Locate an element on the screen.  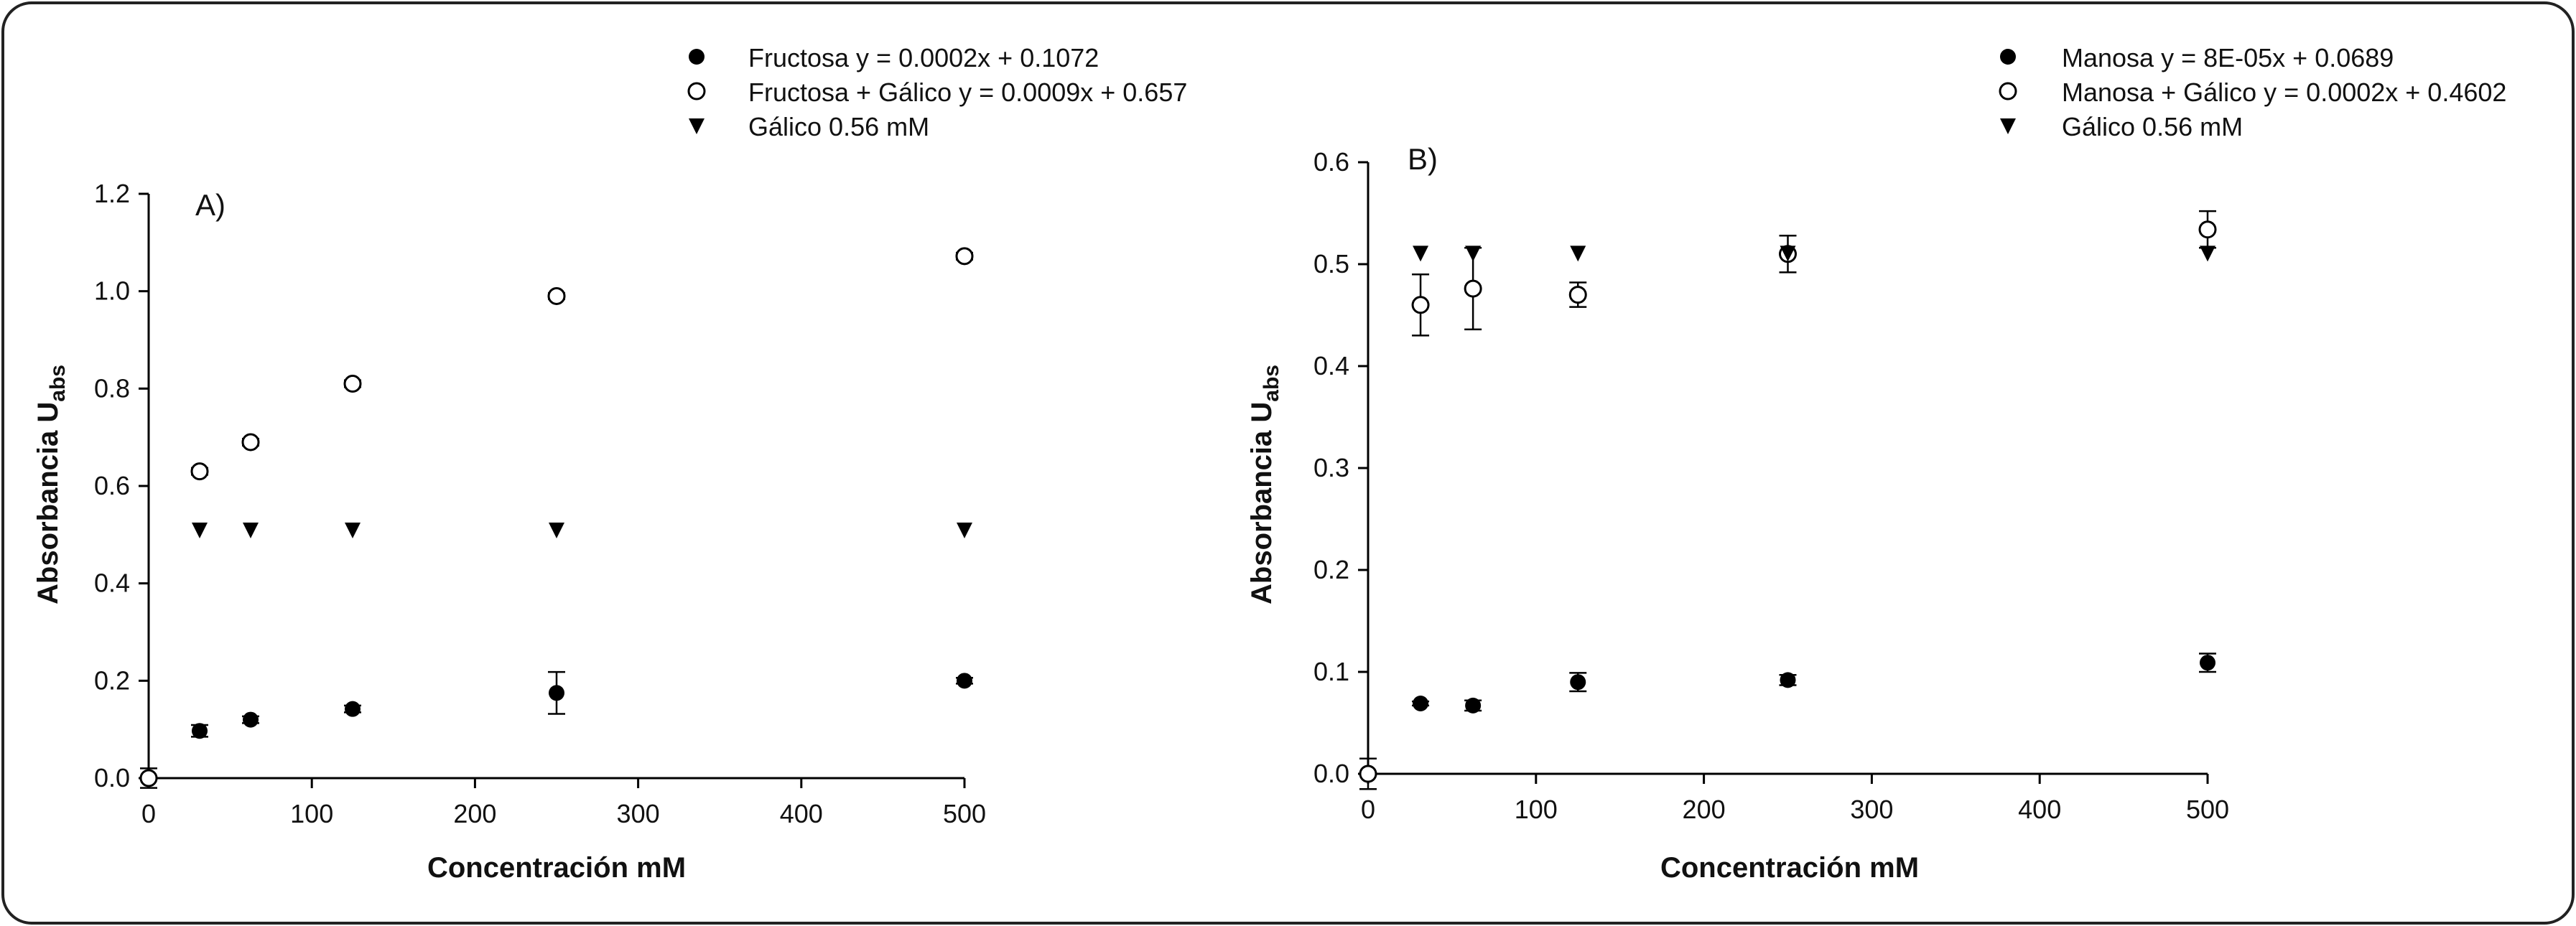
legend-label: Fructosa + Gálico y = 0.0009x + 0.657 is located at coordinates (968, 92).